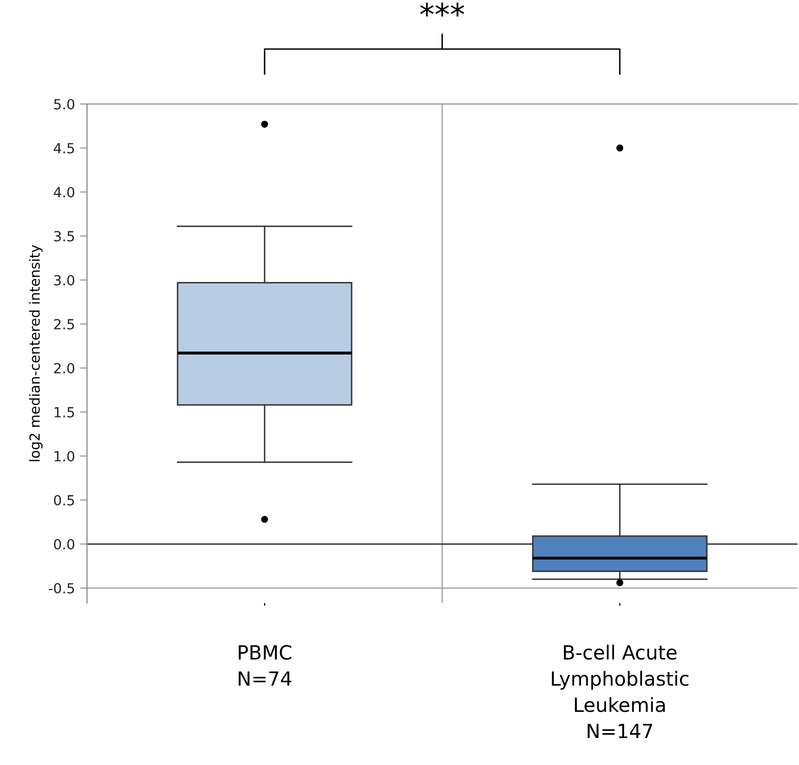 This screenshot has width=799, height=765. Describe the element at coordinates (61, 588) in the screenshot. I see `y-tick-label: -0.5` at that location.